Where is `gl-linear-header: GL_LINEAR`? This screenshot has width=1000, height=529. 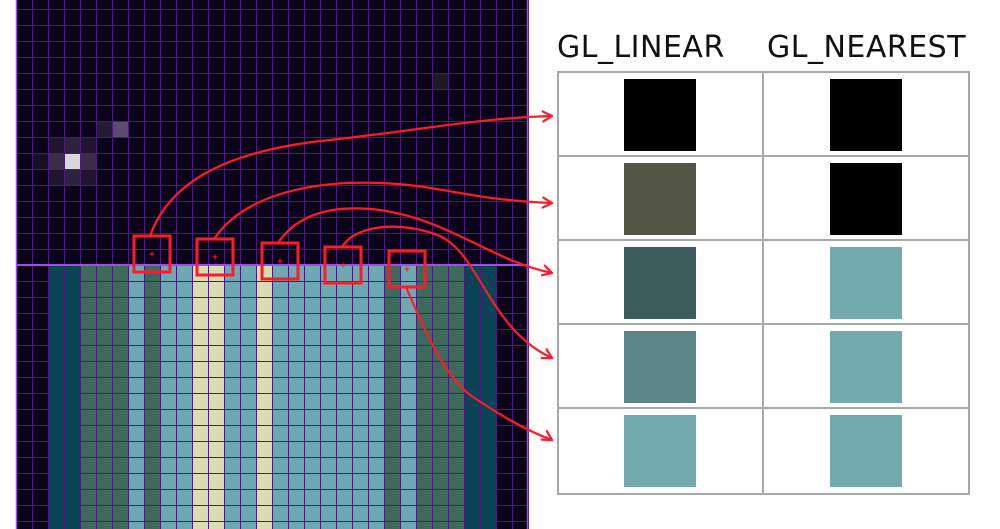
gl-linear-header: GL_LINEAR is located at coordinates (641, 47).